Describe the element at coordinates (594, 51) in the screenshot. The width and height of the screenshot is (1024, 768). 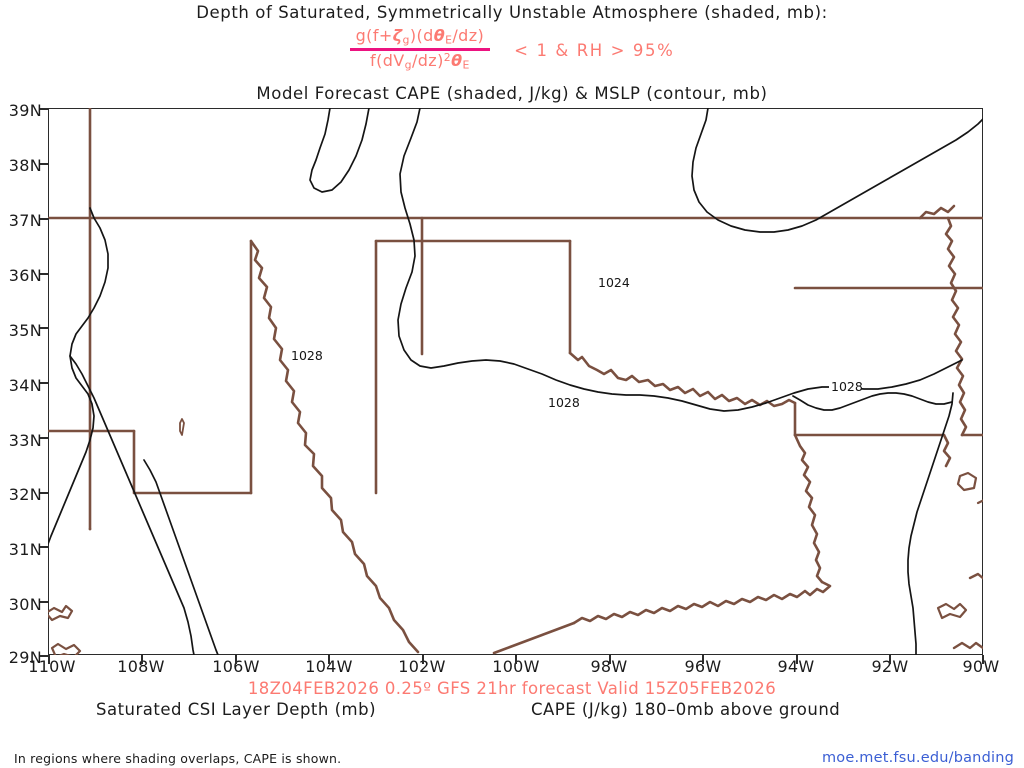
I see `formula-condition: < 1 & RH > 95%` at that location.